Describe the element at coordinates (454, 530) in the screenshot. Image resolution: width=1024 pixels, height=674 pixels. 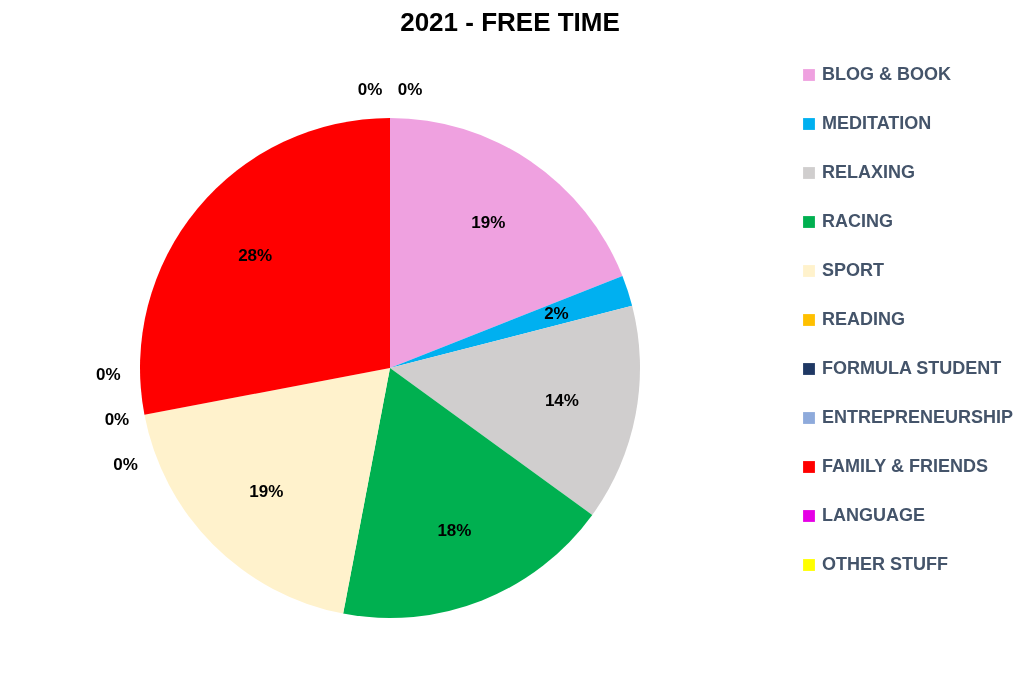
I see `data-label: 18%` at that location.